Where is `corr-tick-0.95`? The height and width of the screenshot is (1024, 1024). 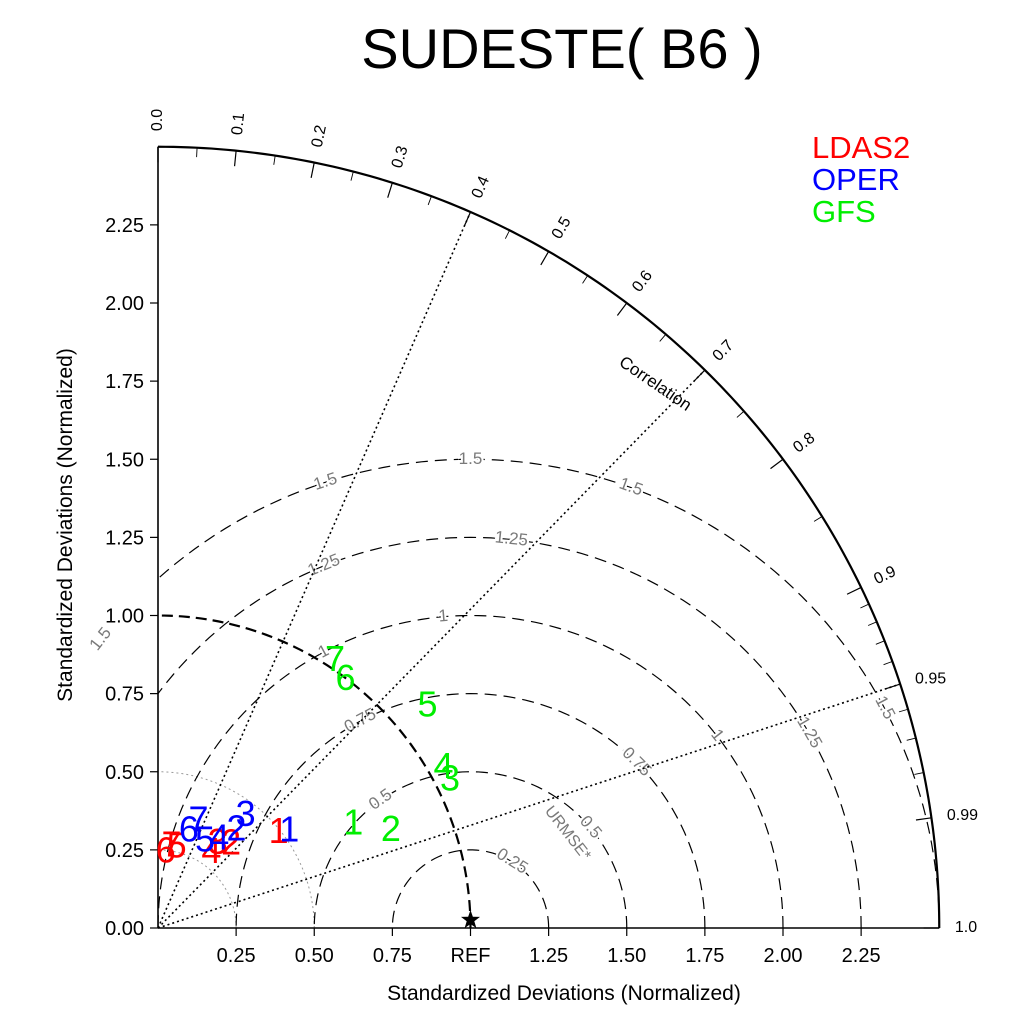
corr-tick-0.95 is located at coordinates (893, 686).